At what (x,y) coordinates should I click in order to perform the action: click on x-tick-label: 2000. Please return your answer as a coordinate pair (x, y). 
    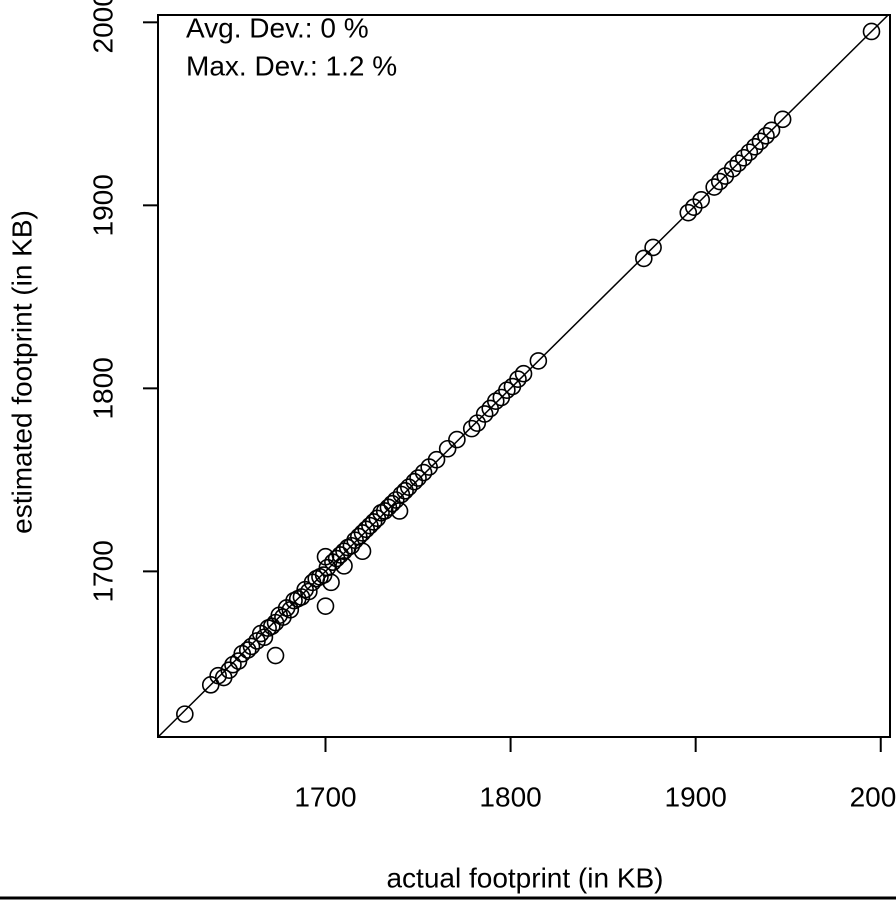
    Looking at the image, I should click on (873, 796).